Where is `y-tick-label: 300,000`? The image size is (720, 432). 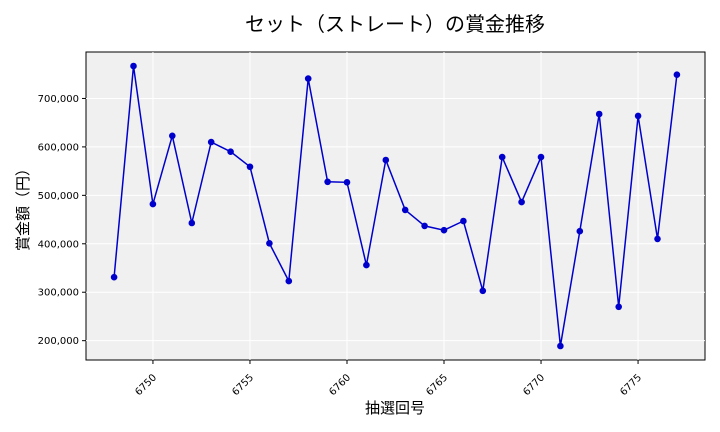
y-tick-label: 300,000 is located at coordinates (58, 293).